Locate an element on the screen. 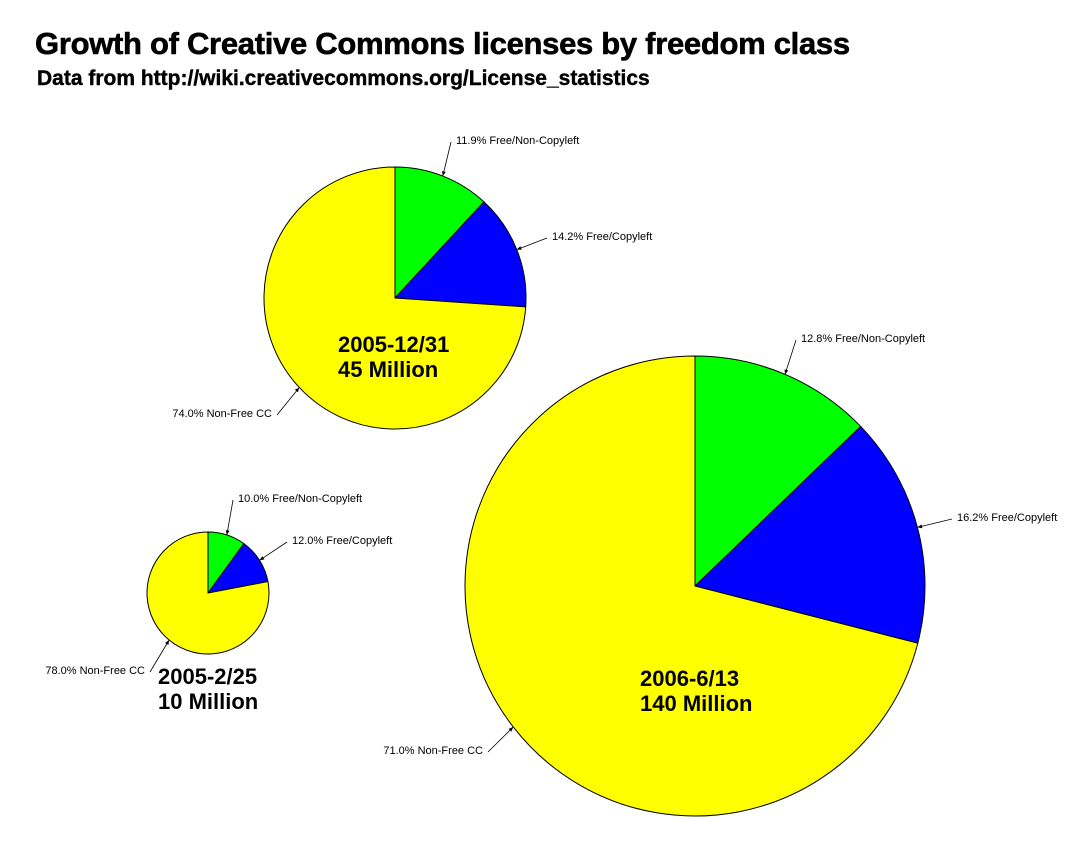 This screenshot has width=1075, height=850. pie-3-label-free-non-copyleft: 12.8% Free/Non-Copyleft is located at coordinates (863, 339).